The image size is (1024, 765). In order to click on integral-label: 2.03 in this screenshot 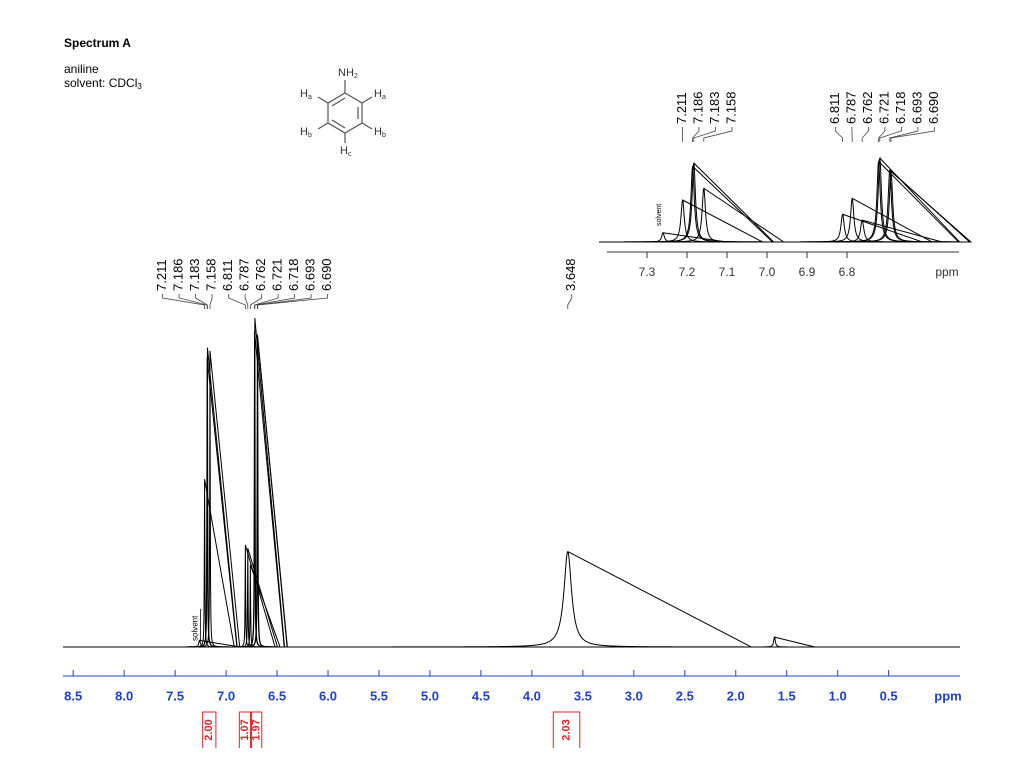, I will do `click(566, 729)`.